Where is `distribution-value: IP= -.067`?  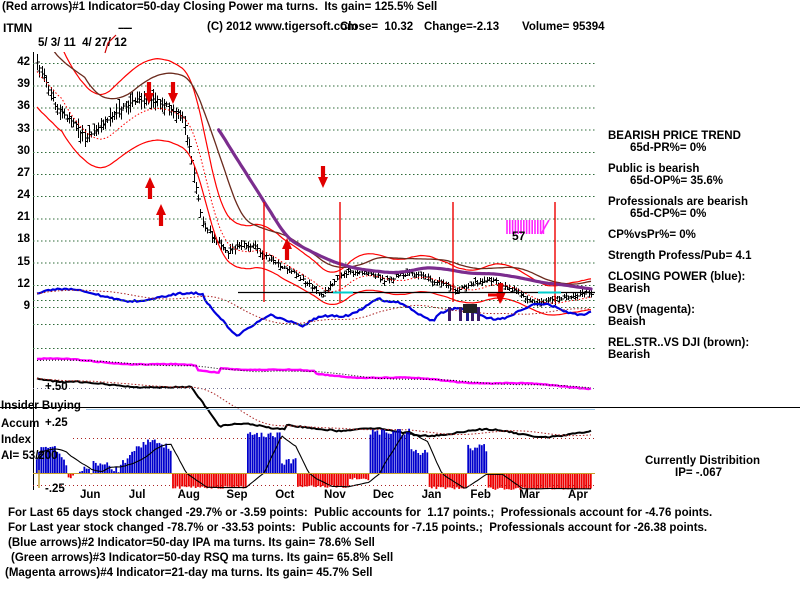 distribution-value: IP= -.067 is located at coordinates (698, 473).